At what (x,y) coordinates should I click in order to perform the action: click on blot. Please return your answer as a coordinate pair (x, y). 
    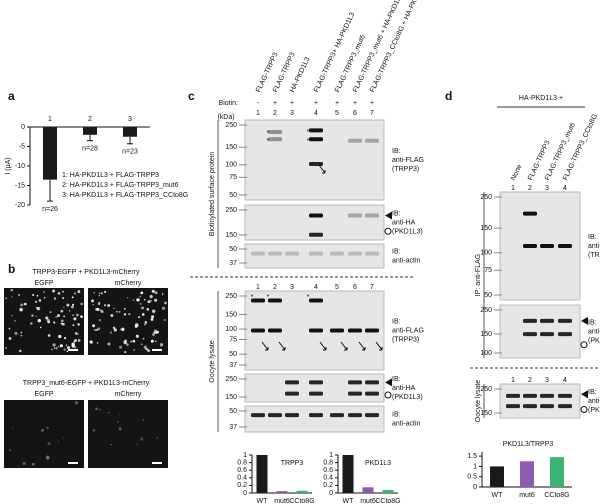
    Looking at the image, I should click on (314, 419).